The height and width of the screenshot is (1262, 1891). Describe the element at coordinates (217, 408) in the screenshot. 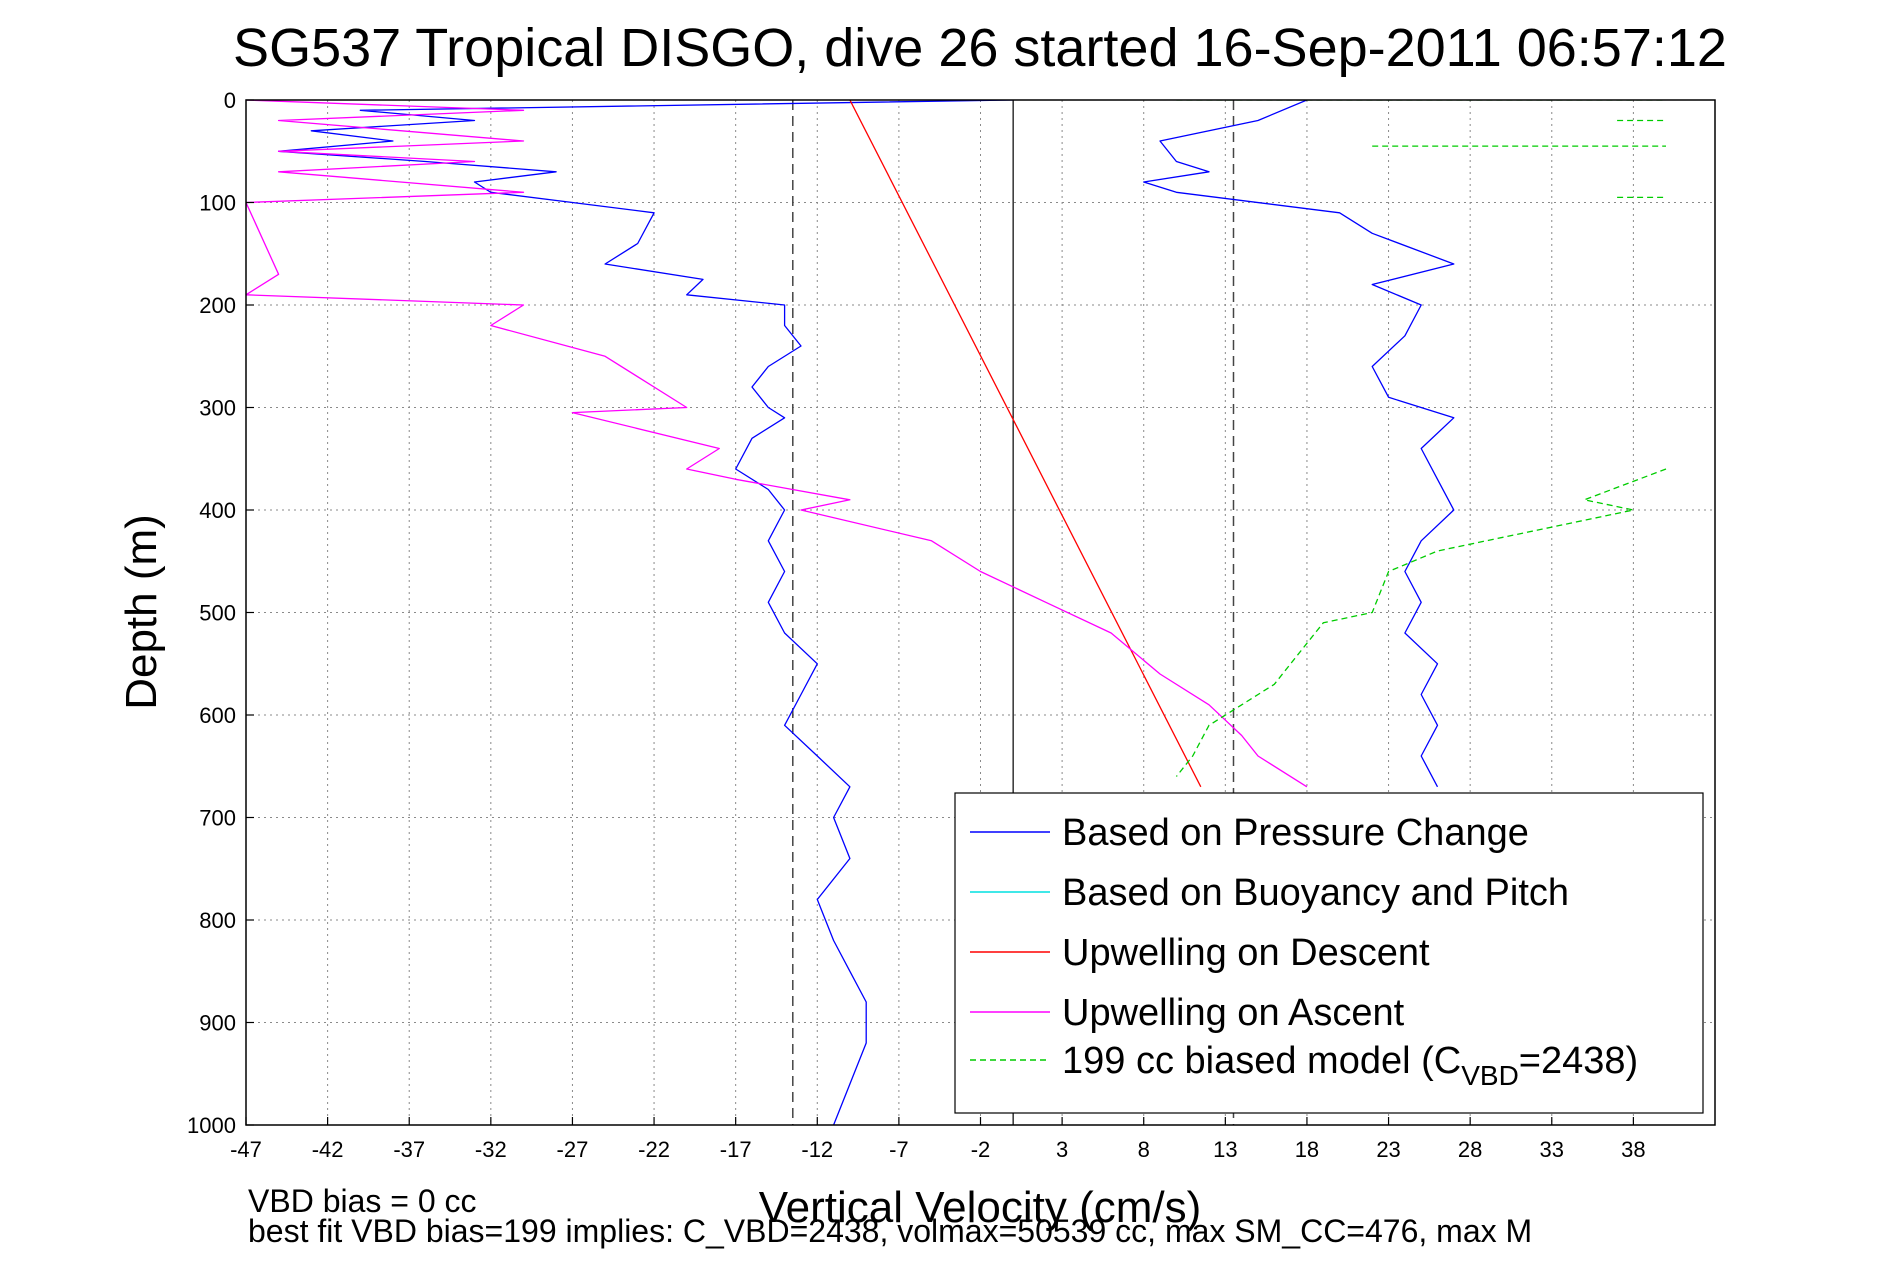

I see `y-tick-label: 300` at that location.